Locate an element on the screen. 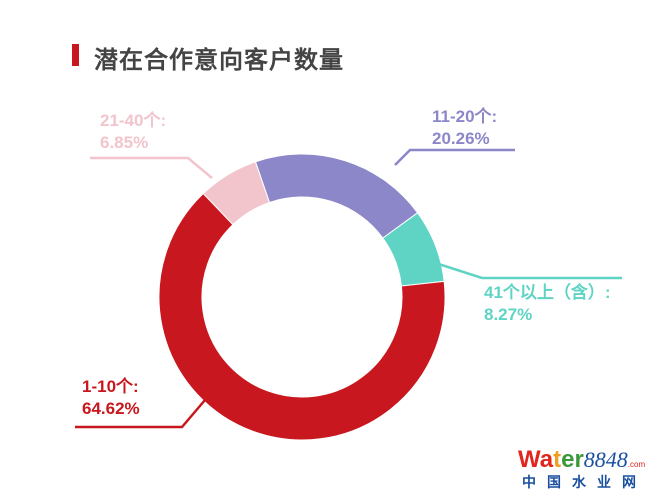 Image resolution: width=648 pixels, height=494 pixels. slice-category-label: 41个以上（含）: is located at coordinates (547, 292).